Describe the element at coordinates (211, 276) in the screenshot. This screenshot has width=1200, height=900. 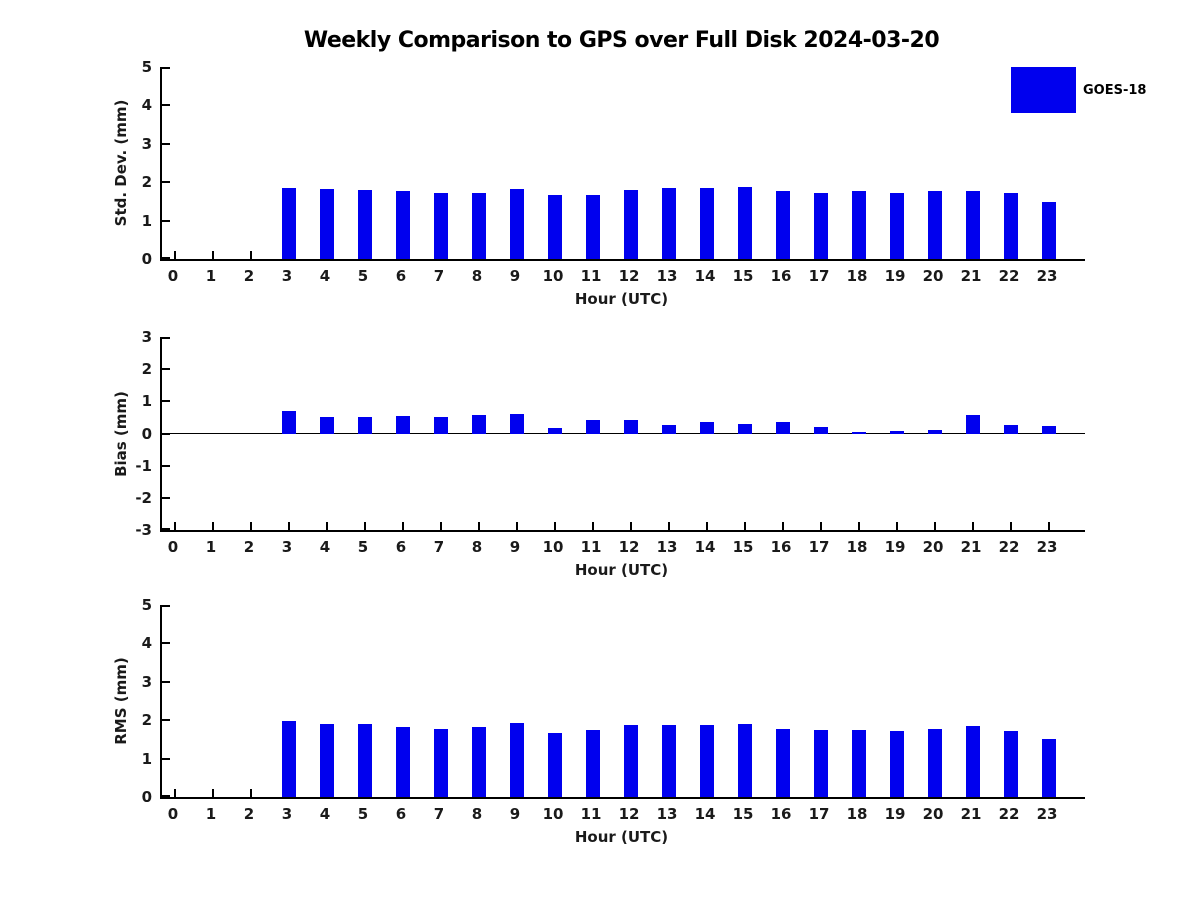
I see `x-tick-label: 1` at that location.